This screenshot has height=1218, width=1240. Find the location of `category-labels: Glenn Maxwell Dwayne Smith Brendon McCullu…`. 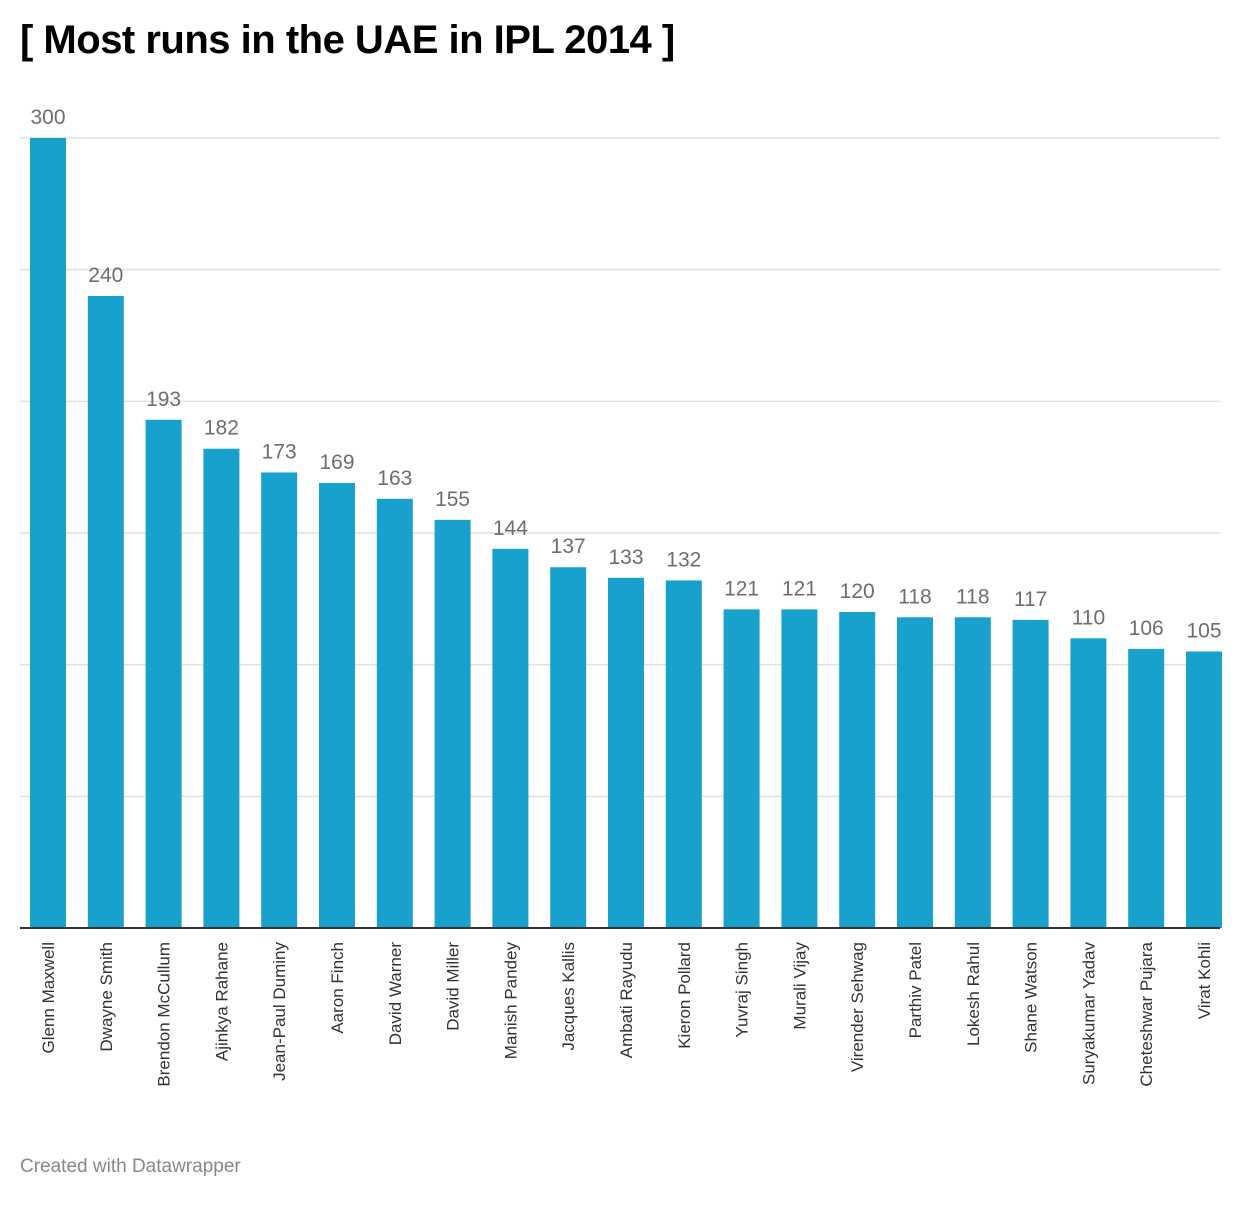

category-labels: Glenn Maxwell Dwayne Smith Brendon McCullu… is located at coordinates (626, 1013).